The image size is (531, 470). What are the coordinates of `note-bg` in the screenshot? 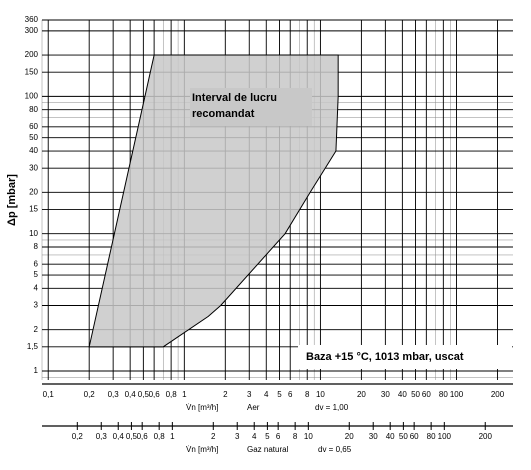 It's located at (405, 357).